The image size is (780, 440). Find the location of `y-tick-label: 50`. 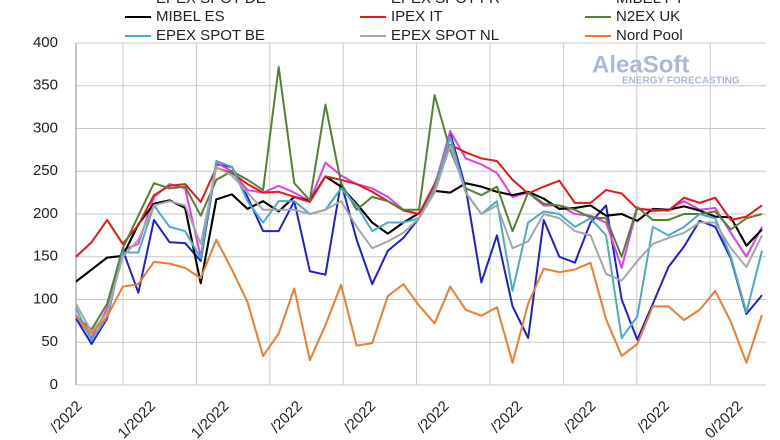

y-tick-label: 50 is located at coordinates (49, 341).